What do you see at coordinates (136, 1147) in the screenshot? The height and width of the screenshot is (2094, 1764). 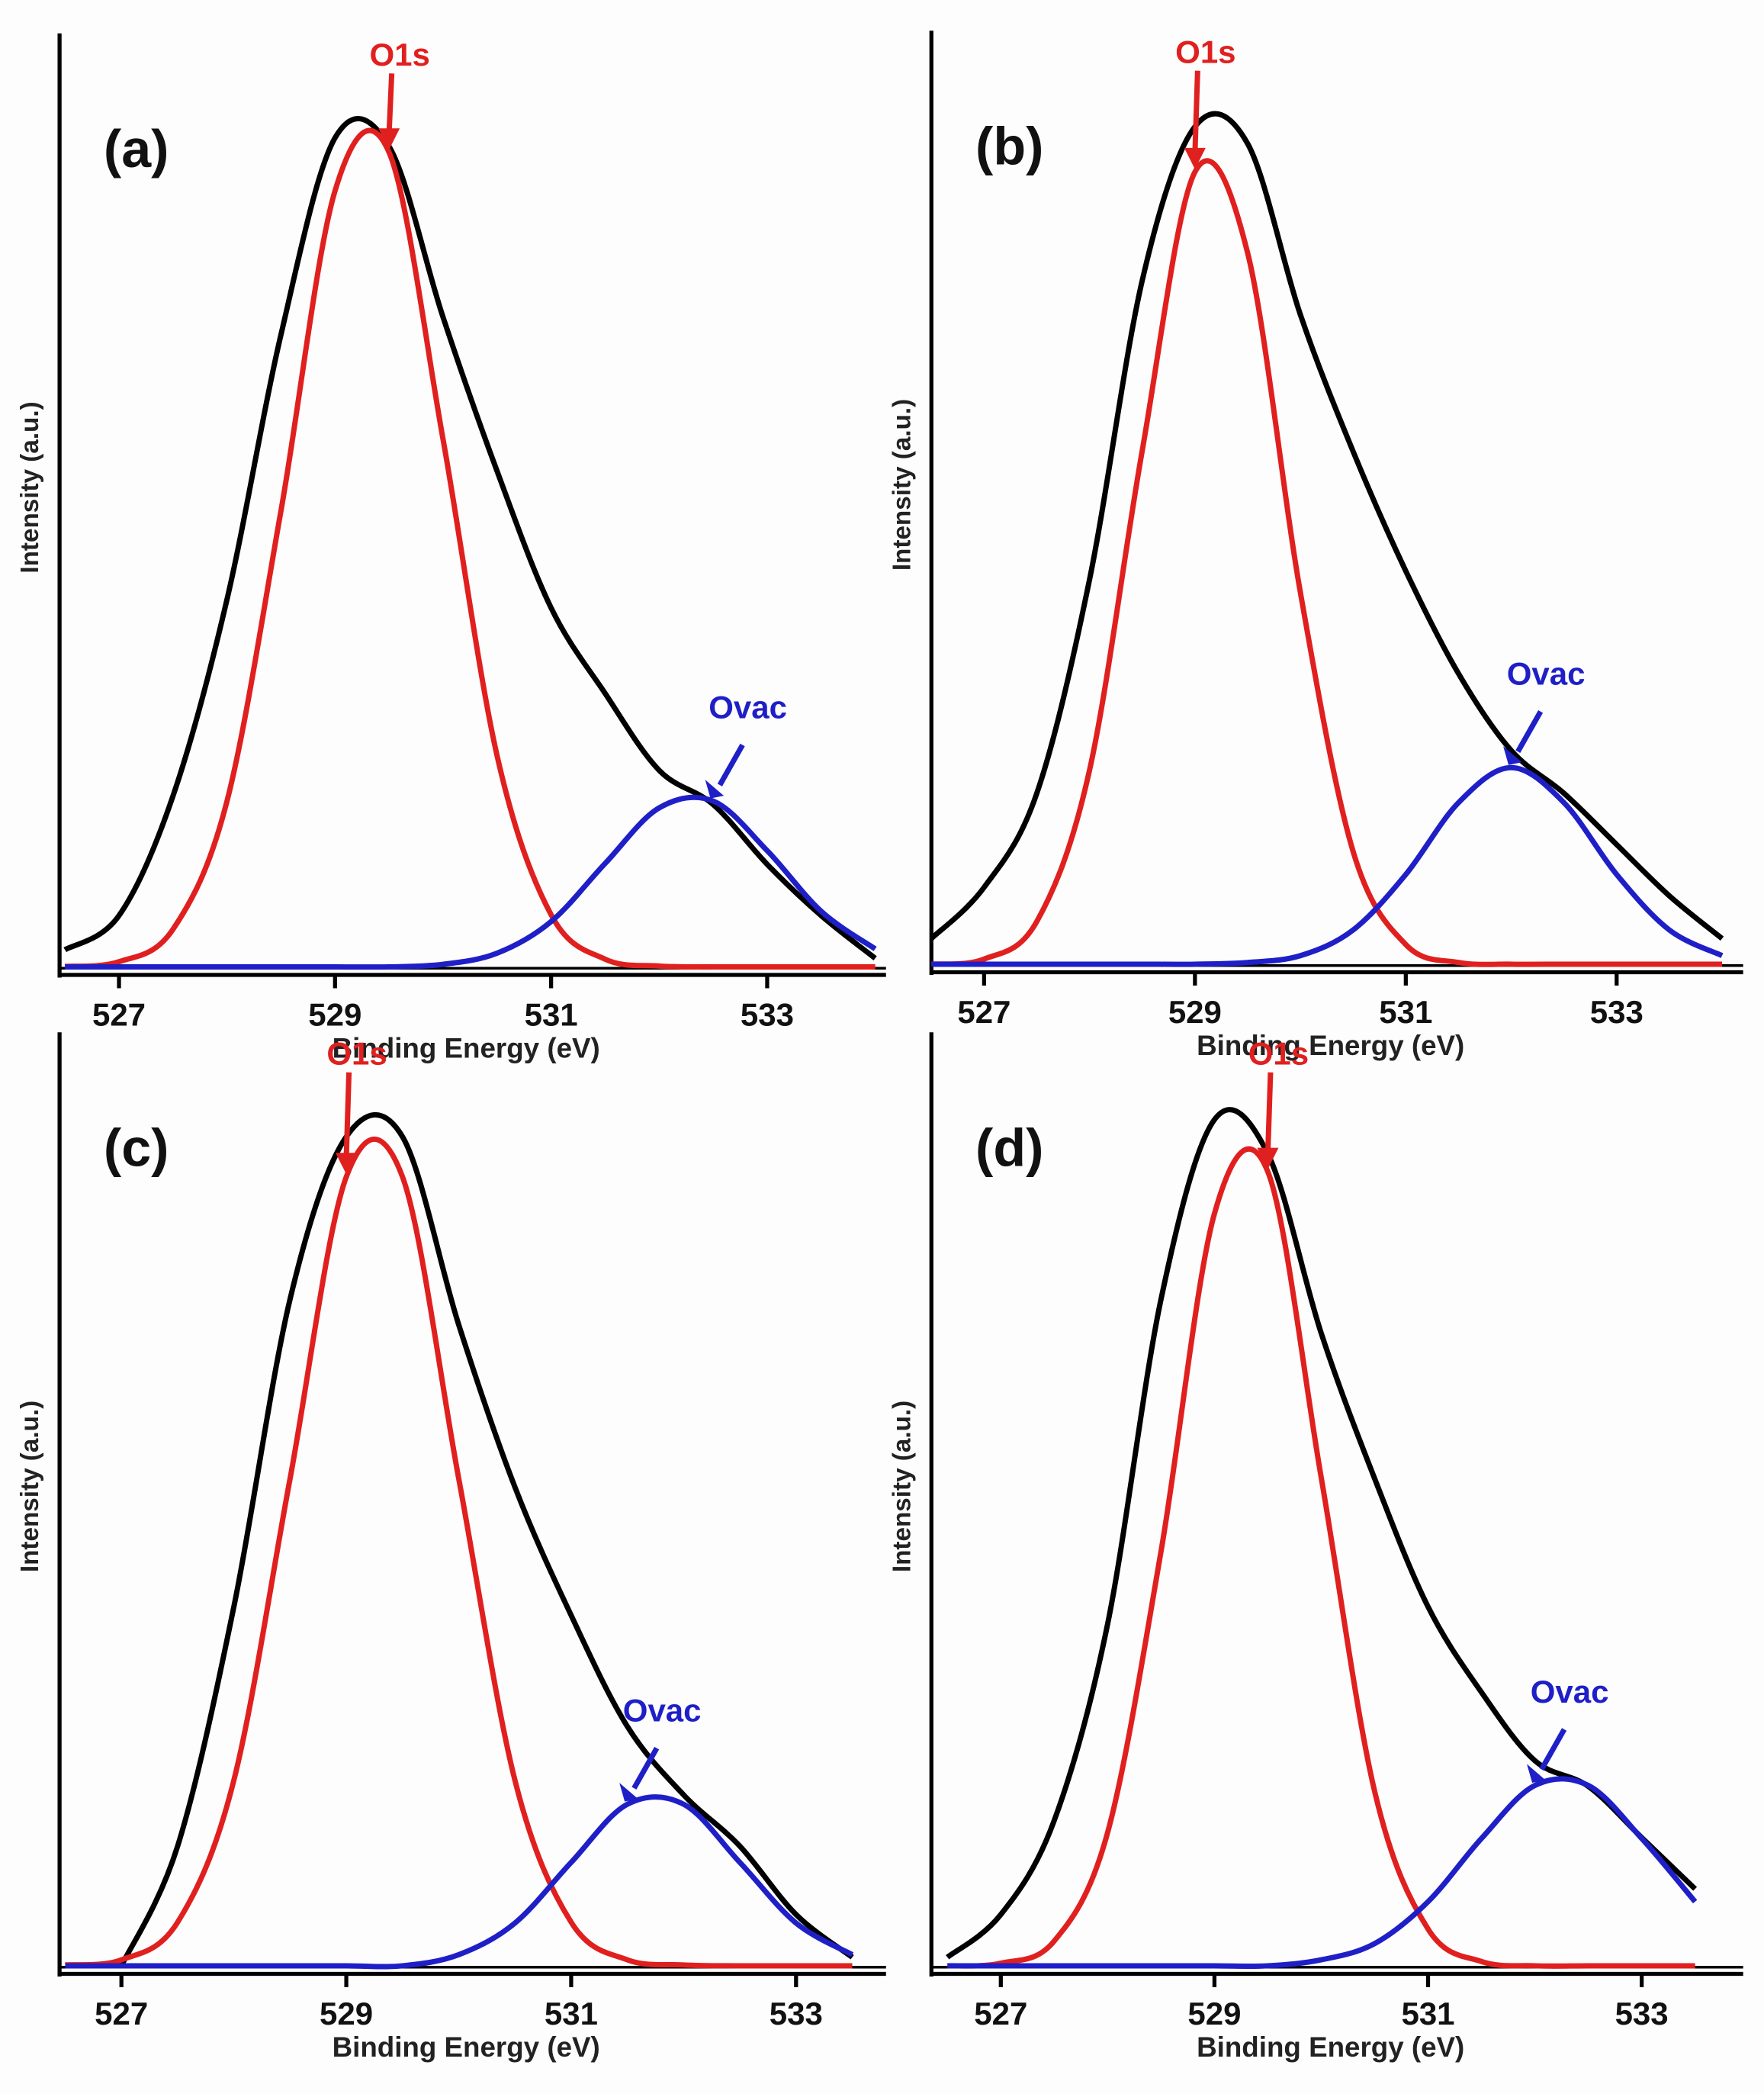 I see `panel-label: (c)` at bounding box center [136, 1147].